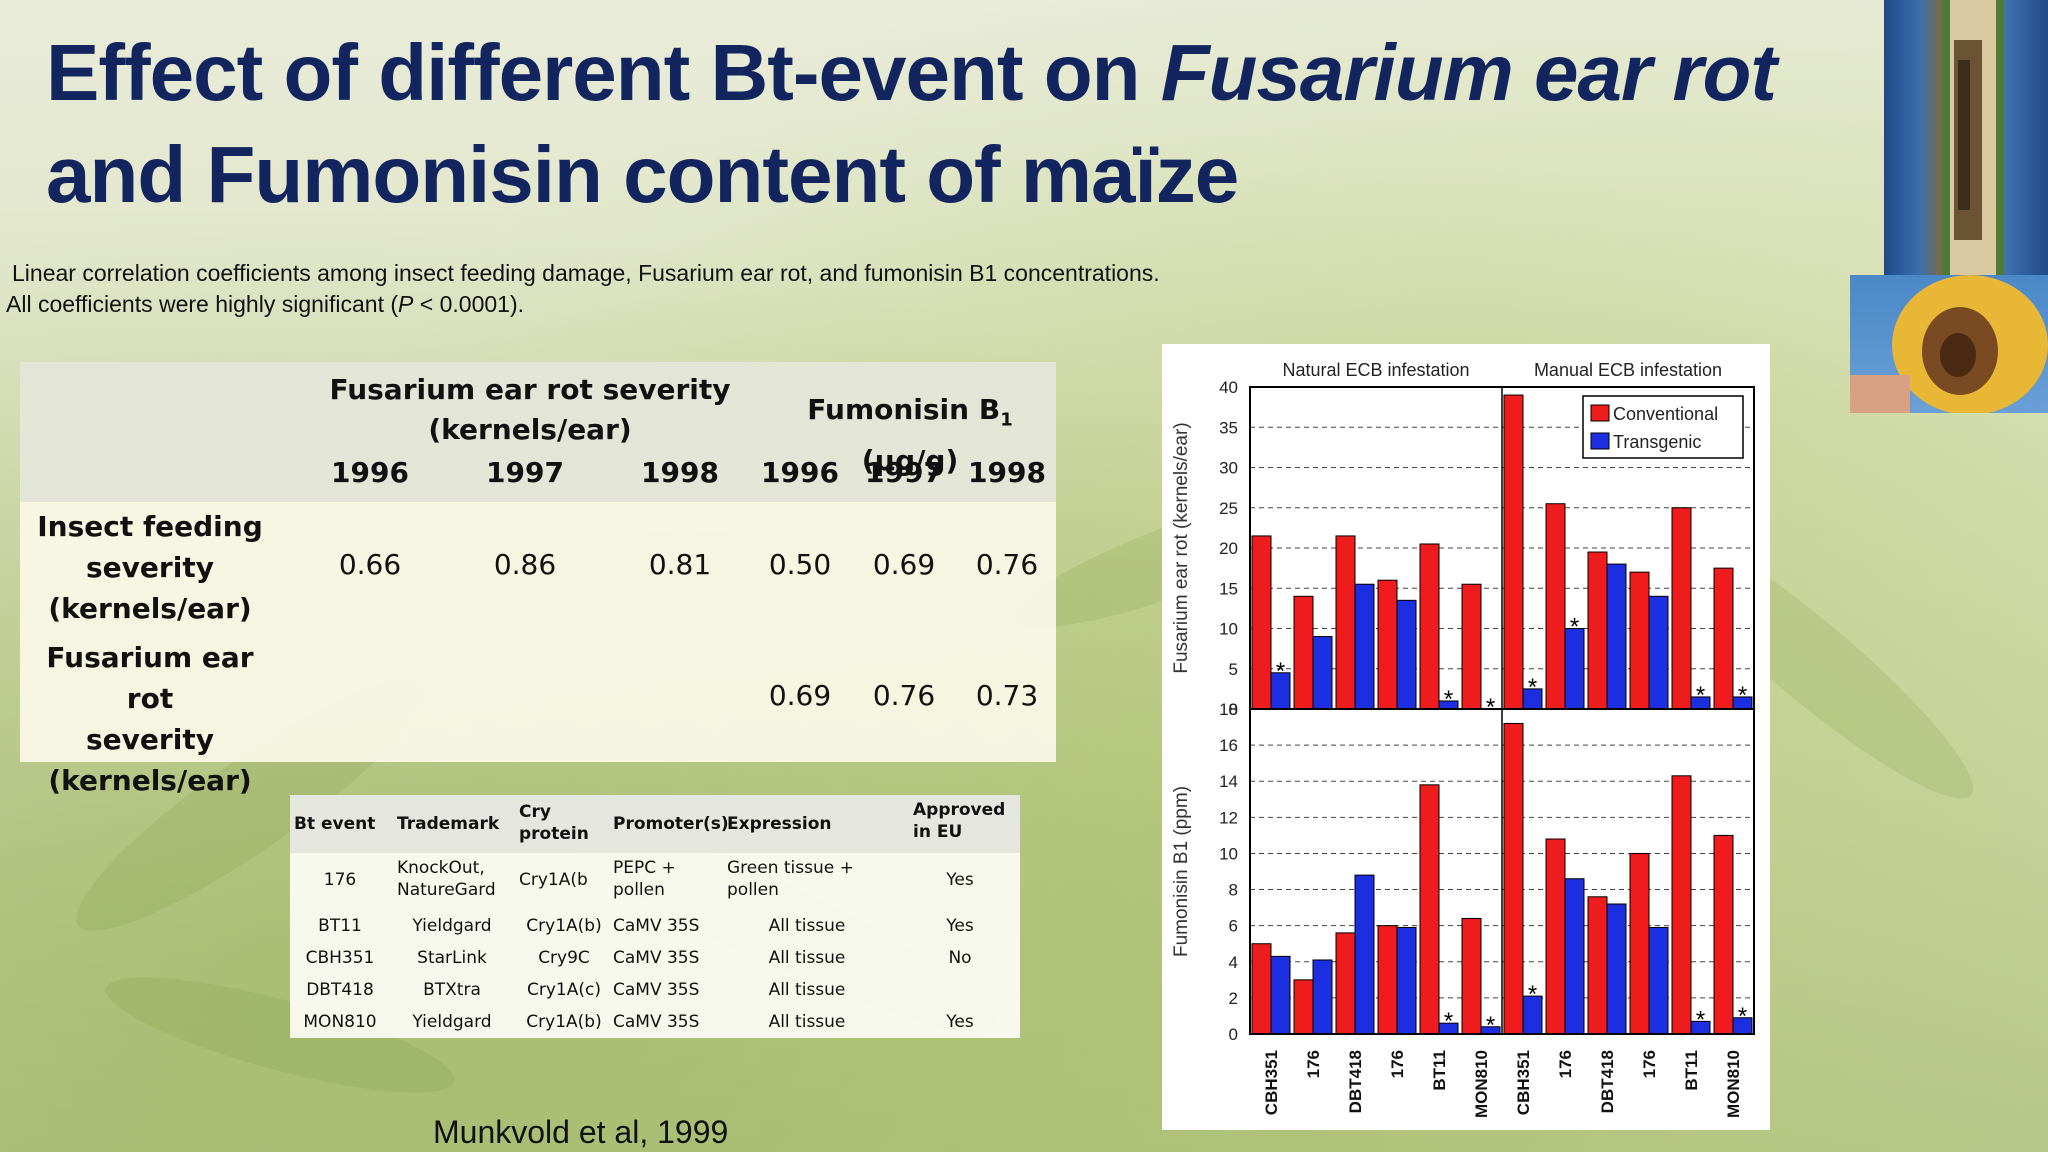  I want to click on legend-label-conventional: Conventional, so click(1665, 414).